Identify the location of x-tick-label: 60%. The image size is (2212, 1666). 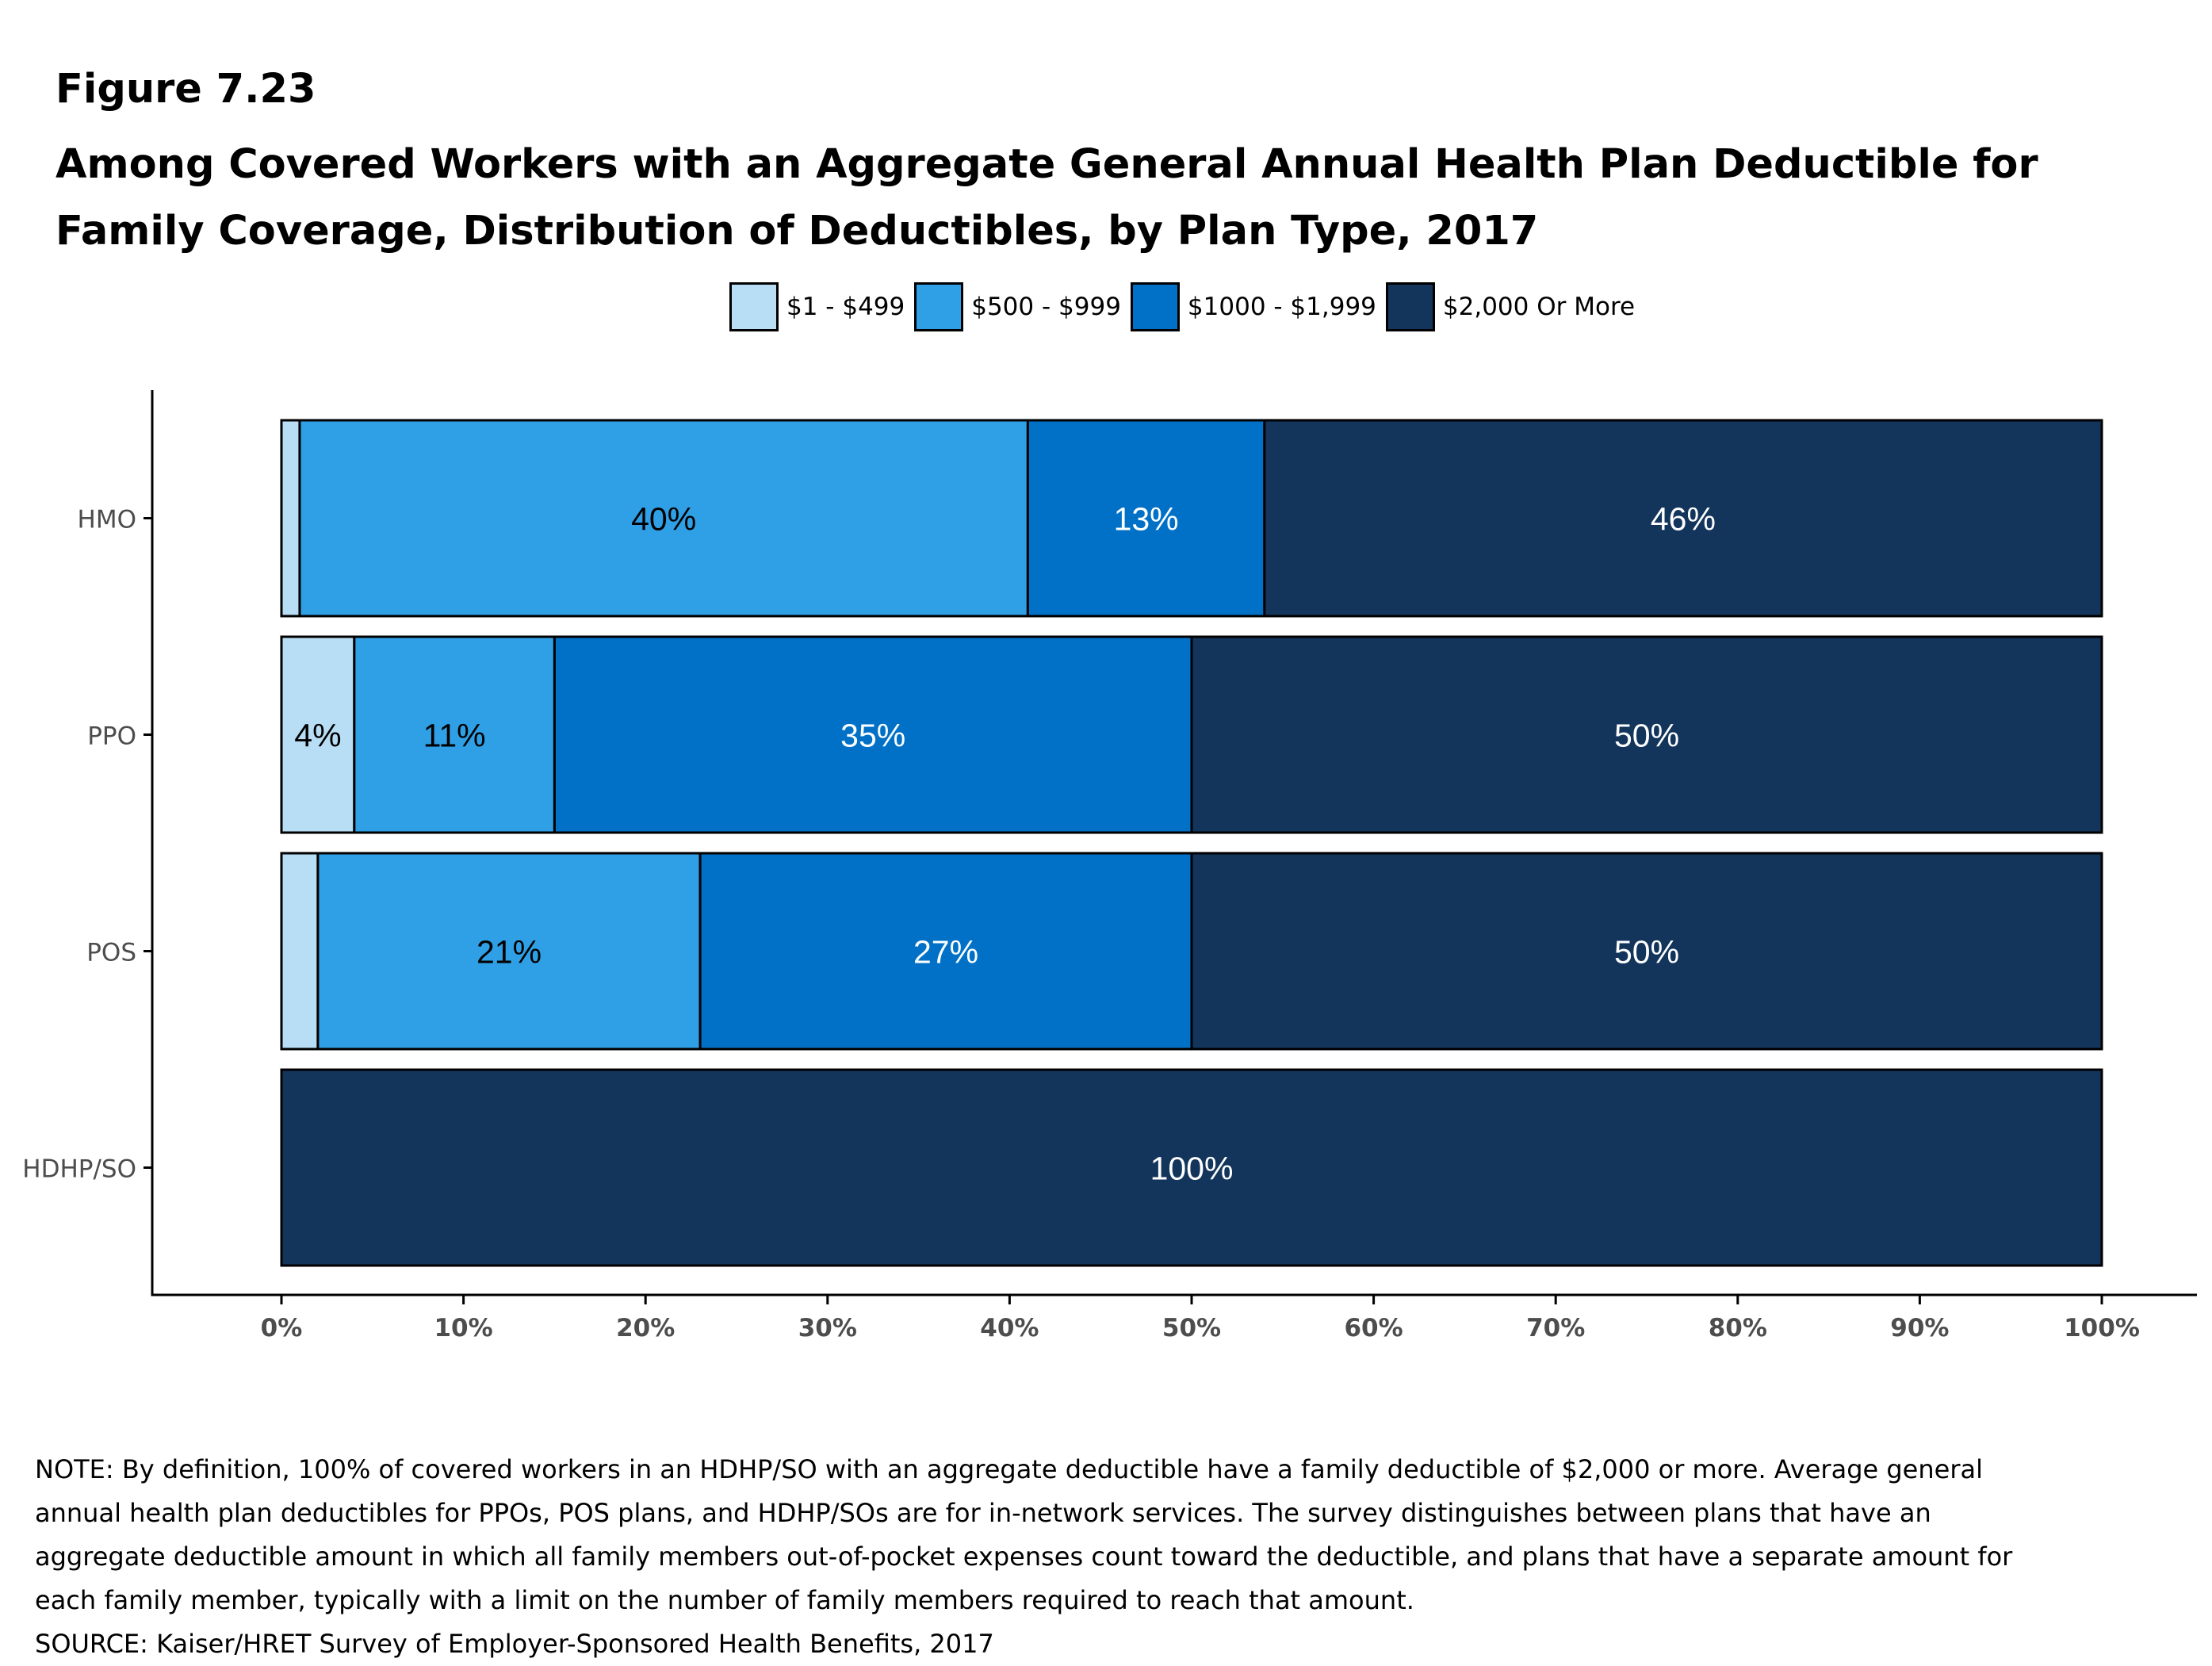
(1373, 1328).